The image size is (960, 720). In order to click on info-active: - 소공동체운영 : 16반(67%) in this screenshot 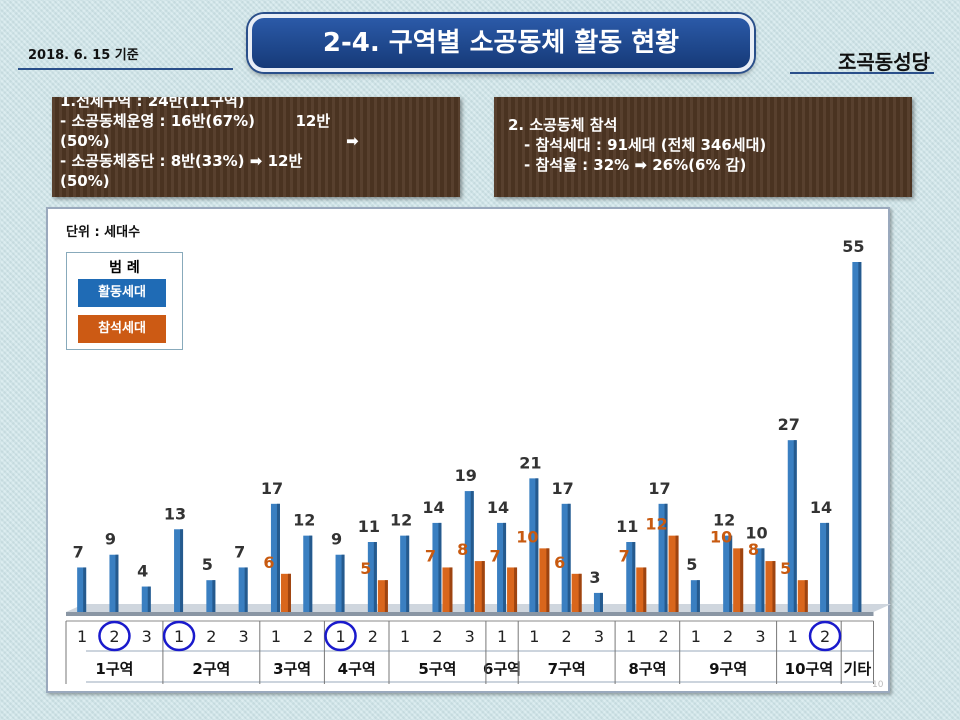, I will do `click(157, 121)`.